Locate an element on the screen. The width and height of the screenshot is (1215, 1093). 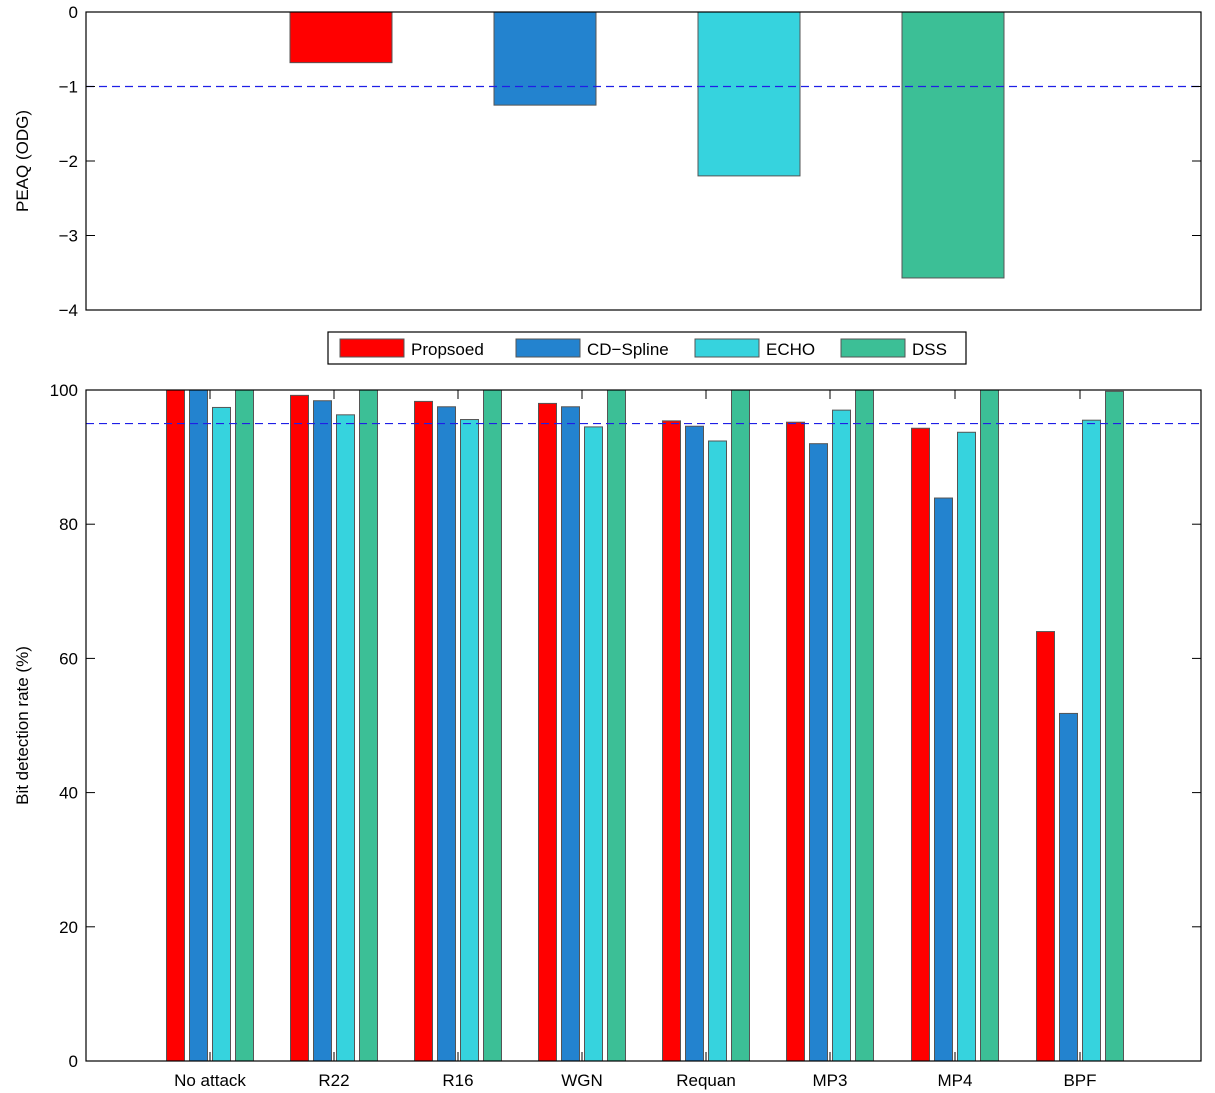
legend-label: ECHO is located at coordinates (790, 349).